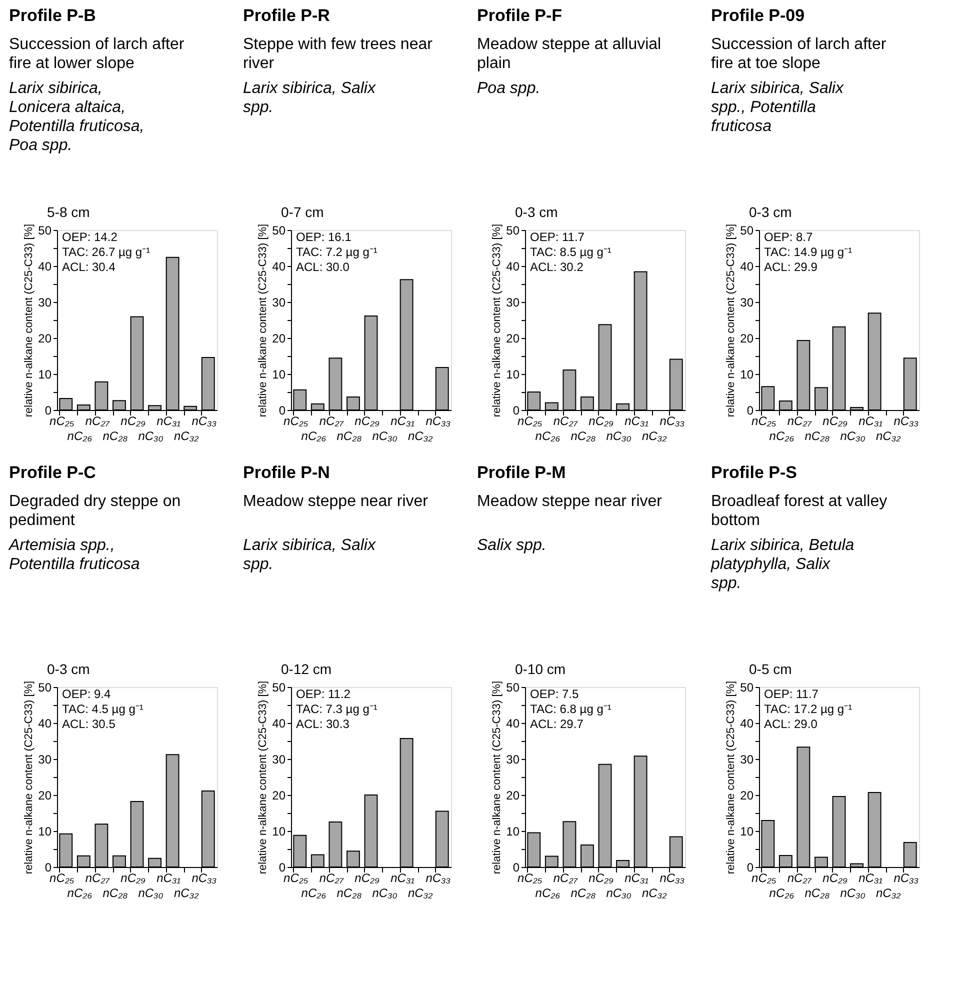  What do you see at coordinates (555, 694) in the screenshot?
I see `annotation: OEP: 7.5` at bounding box center [555, 694].